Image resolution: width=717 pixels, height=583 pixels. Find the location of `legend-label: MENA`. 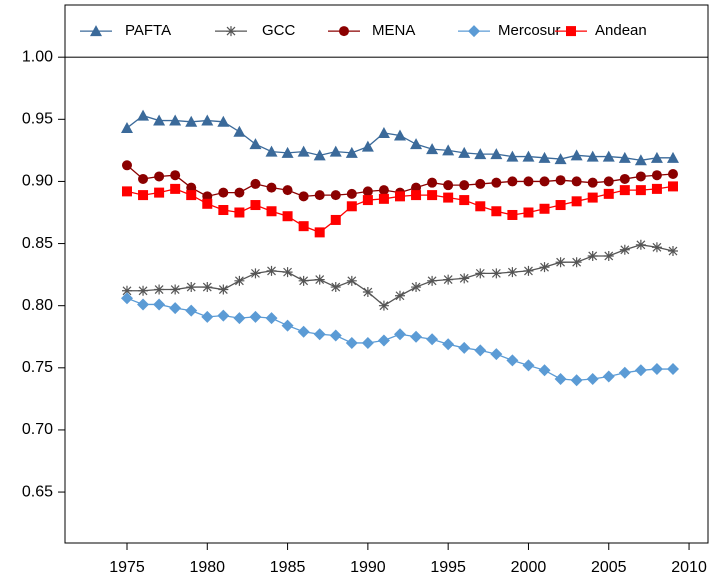

legend-label: MENA is located at coordinates (393, 30).